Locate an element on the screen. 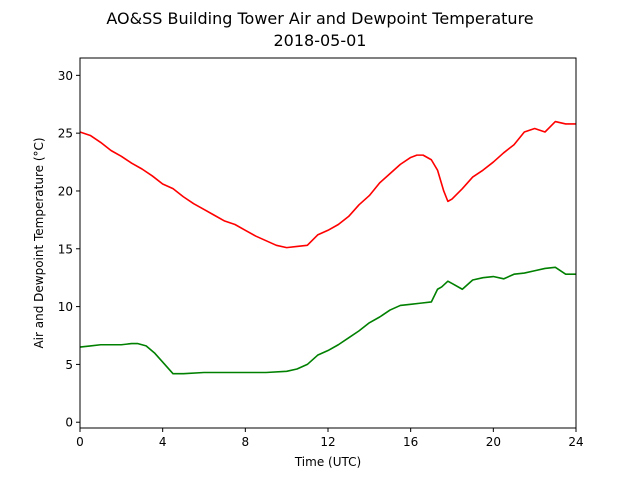 This screenshot has height=480, width=640. x-tick-label: 20 is located at coordinates (493, 442).